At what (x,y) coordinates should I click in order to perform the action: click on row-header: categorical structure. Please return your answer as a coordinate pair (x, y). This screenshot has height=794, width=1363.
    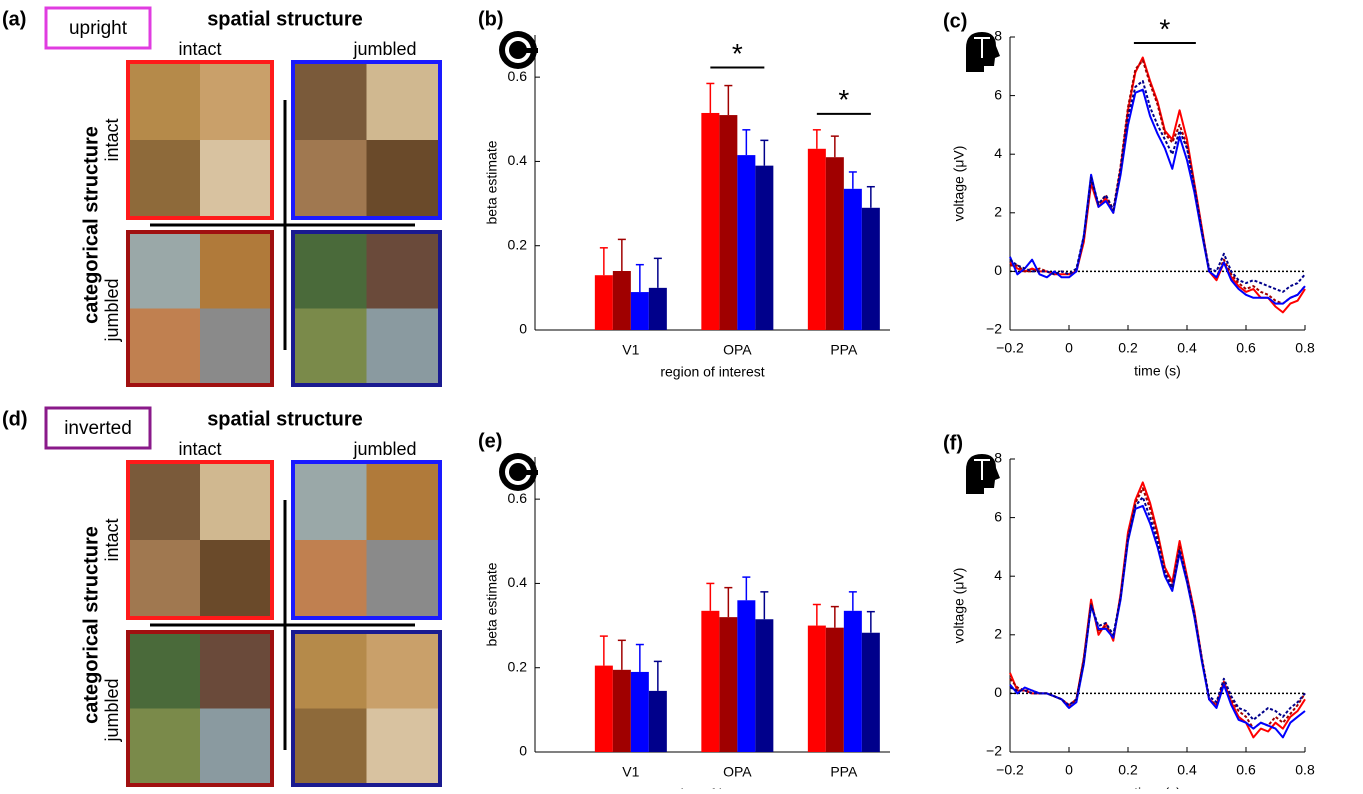
    Looking at the image, I should click on (91, 625).